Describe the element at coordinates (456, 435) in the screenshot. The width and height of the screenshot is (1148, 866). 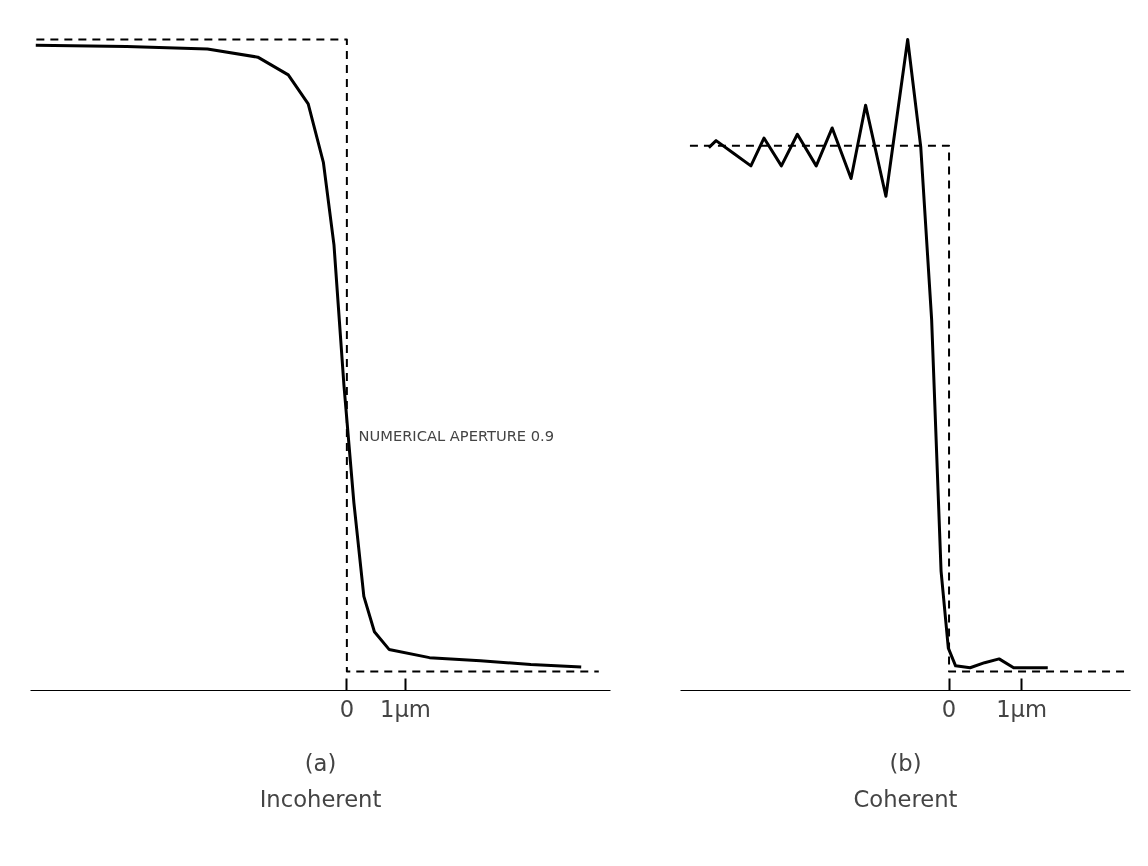
I see `annotation: NUMERICAL APERTURE 0.9` at that location.